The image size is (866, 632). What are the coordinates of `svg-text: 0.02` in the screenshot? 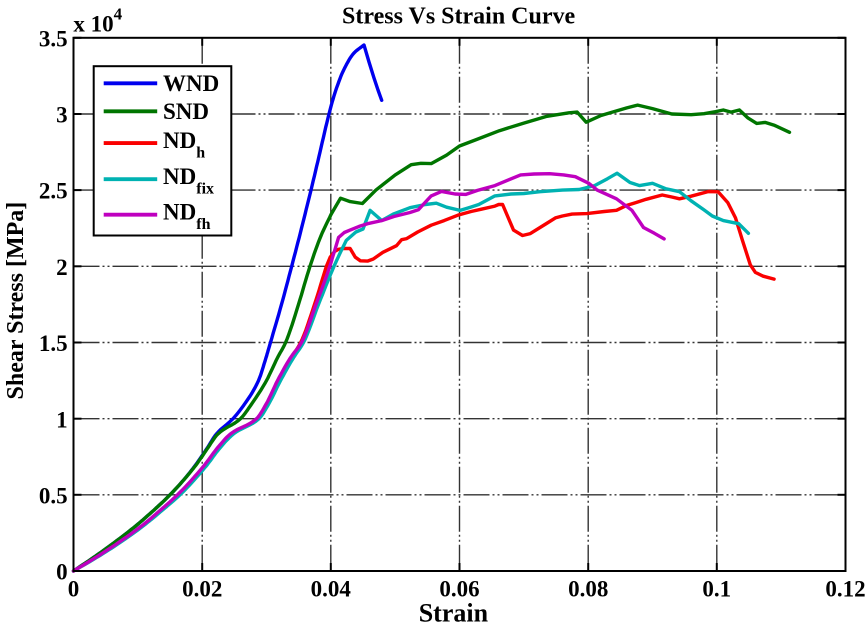 It's located at (202, 589).